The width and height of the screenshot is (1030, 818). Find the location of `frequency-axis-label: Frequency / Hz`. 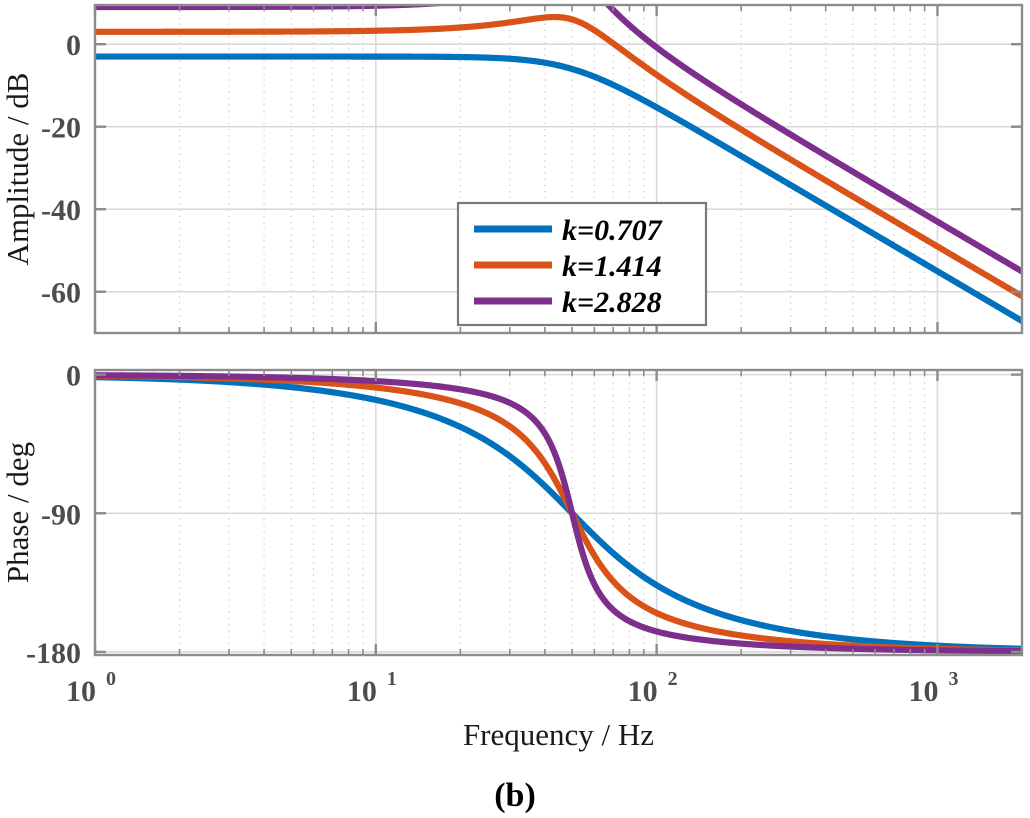

frequency-axis-label: Frequency / Hz is located at coordinates (558, 734).